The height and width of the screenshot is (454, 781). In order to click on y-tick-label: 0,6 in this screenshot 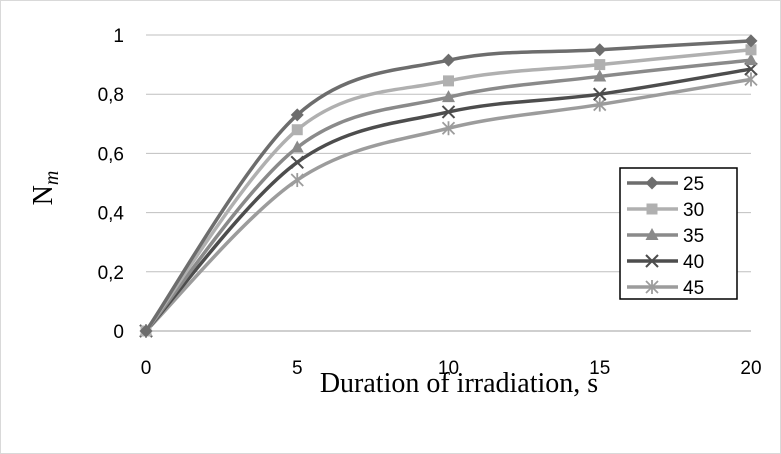, I will do `click(111, 154)`.